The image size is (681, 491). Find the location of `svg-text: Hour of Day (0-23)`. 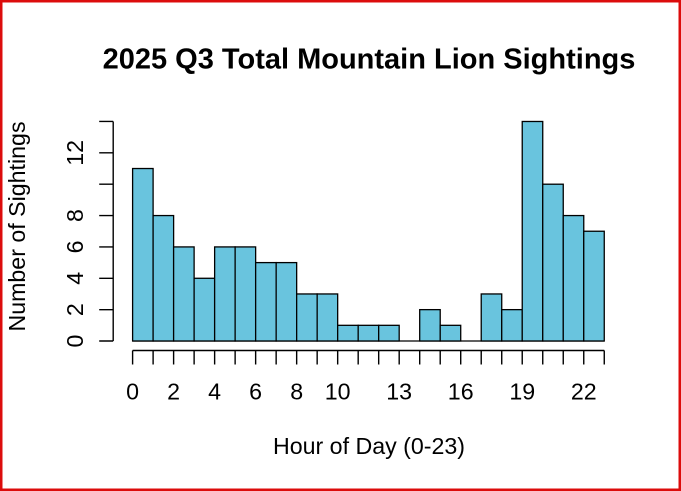

svg-text: Hour of Day (0-23) is located at coordinates (369, 446).